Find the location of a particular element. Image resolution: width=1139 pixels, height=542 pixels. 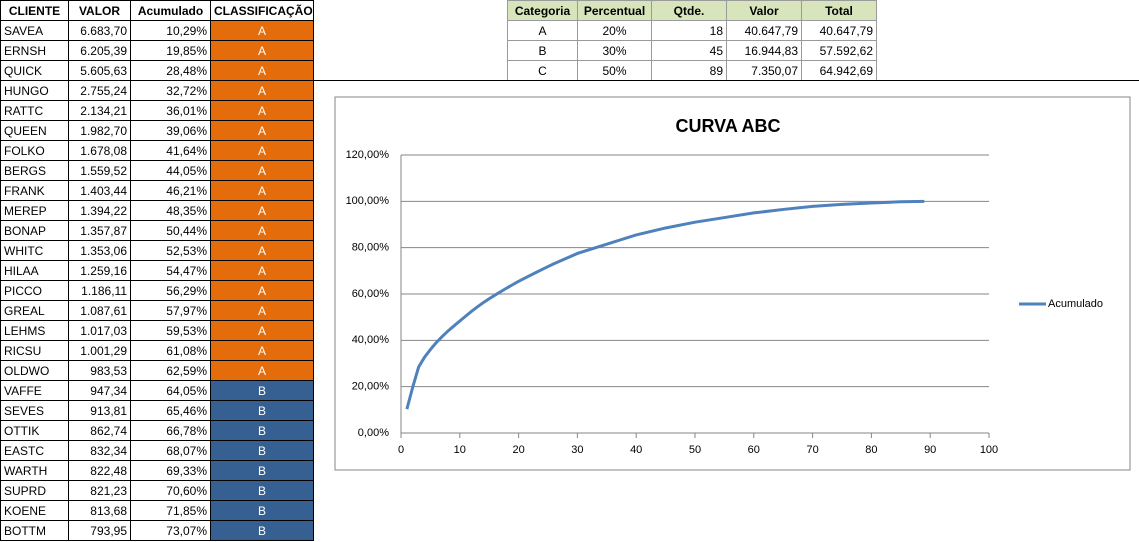

header-cell: Categoria is located at coordinates (542, 10).